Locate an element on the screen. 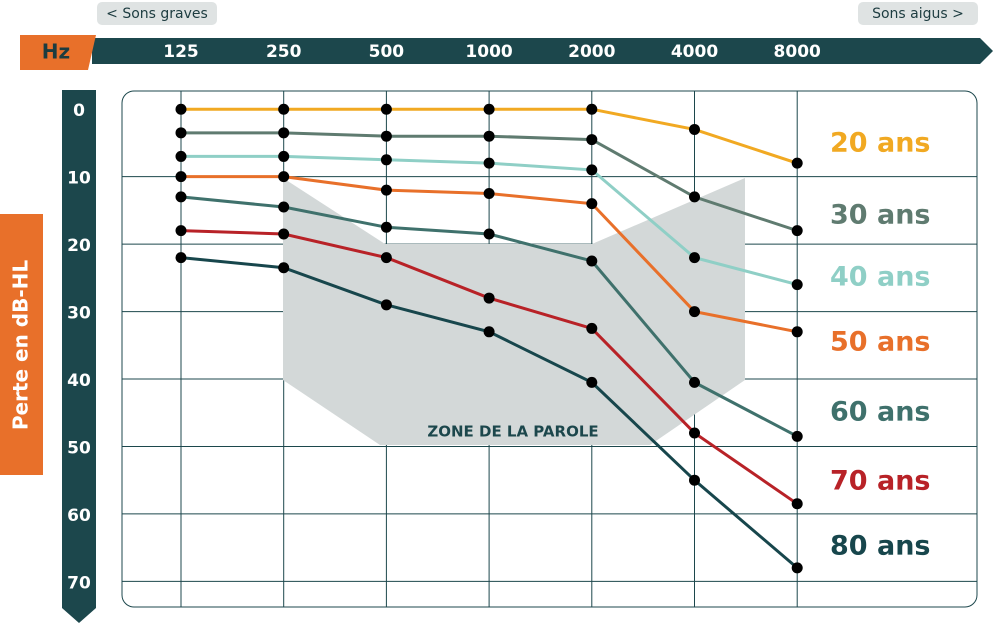  low-label: < Sons graves is located at coordinates (157, 14).